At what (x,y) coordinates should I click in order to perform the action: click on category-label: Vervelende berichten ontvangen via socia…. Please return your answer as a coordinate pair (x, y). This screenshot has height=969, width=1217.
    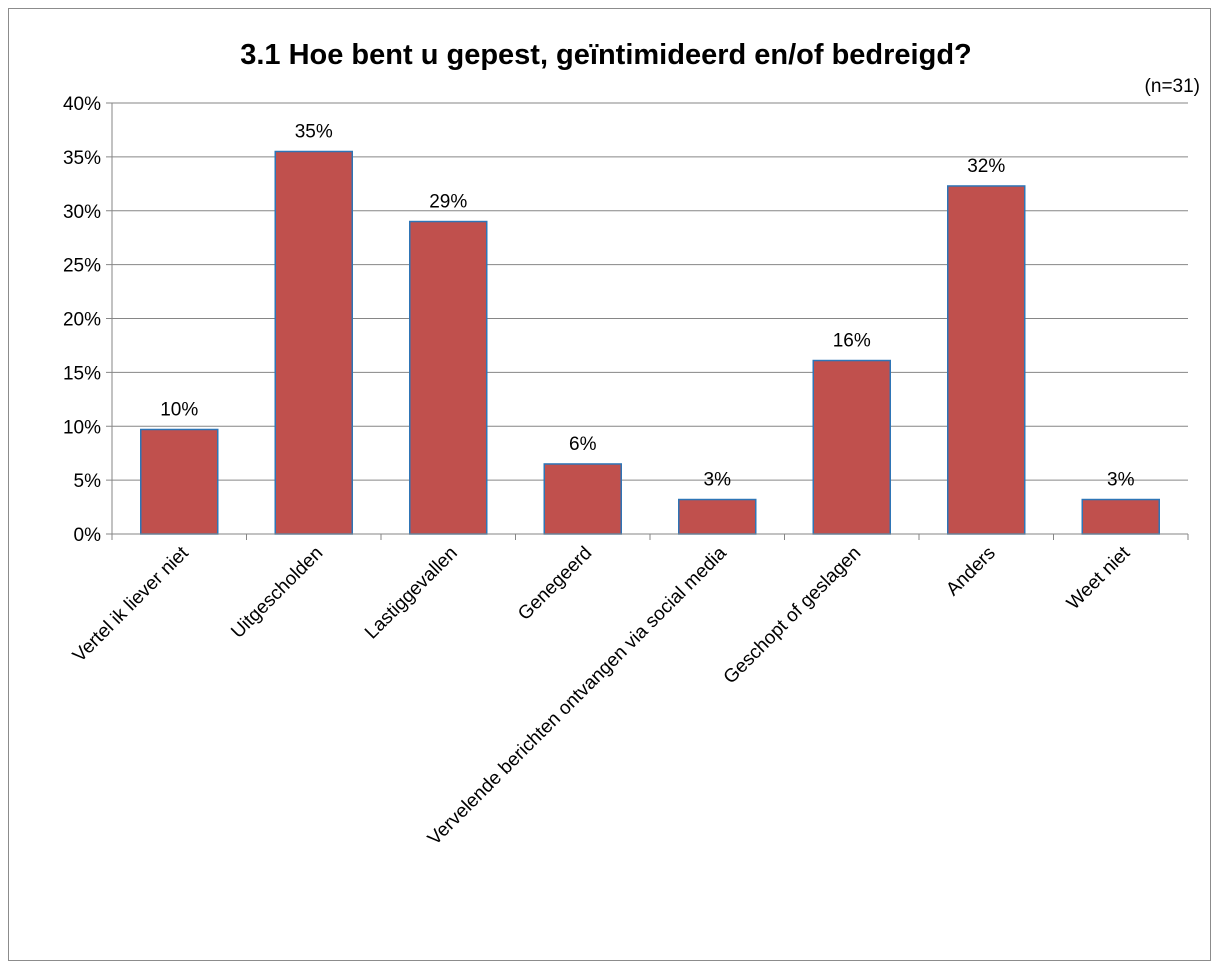
    Looking at the image, I should click on (577, 695).